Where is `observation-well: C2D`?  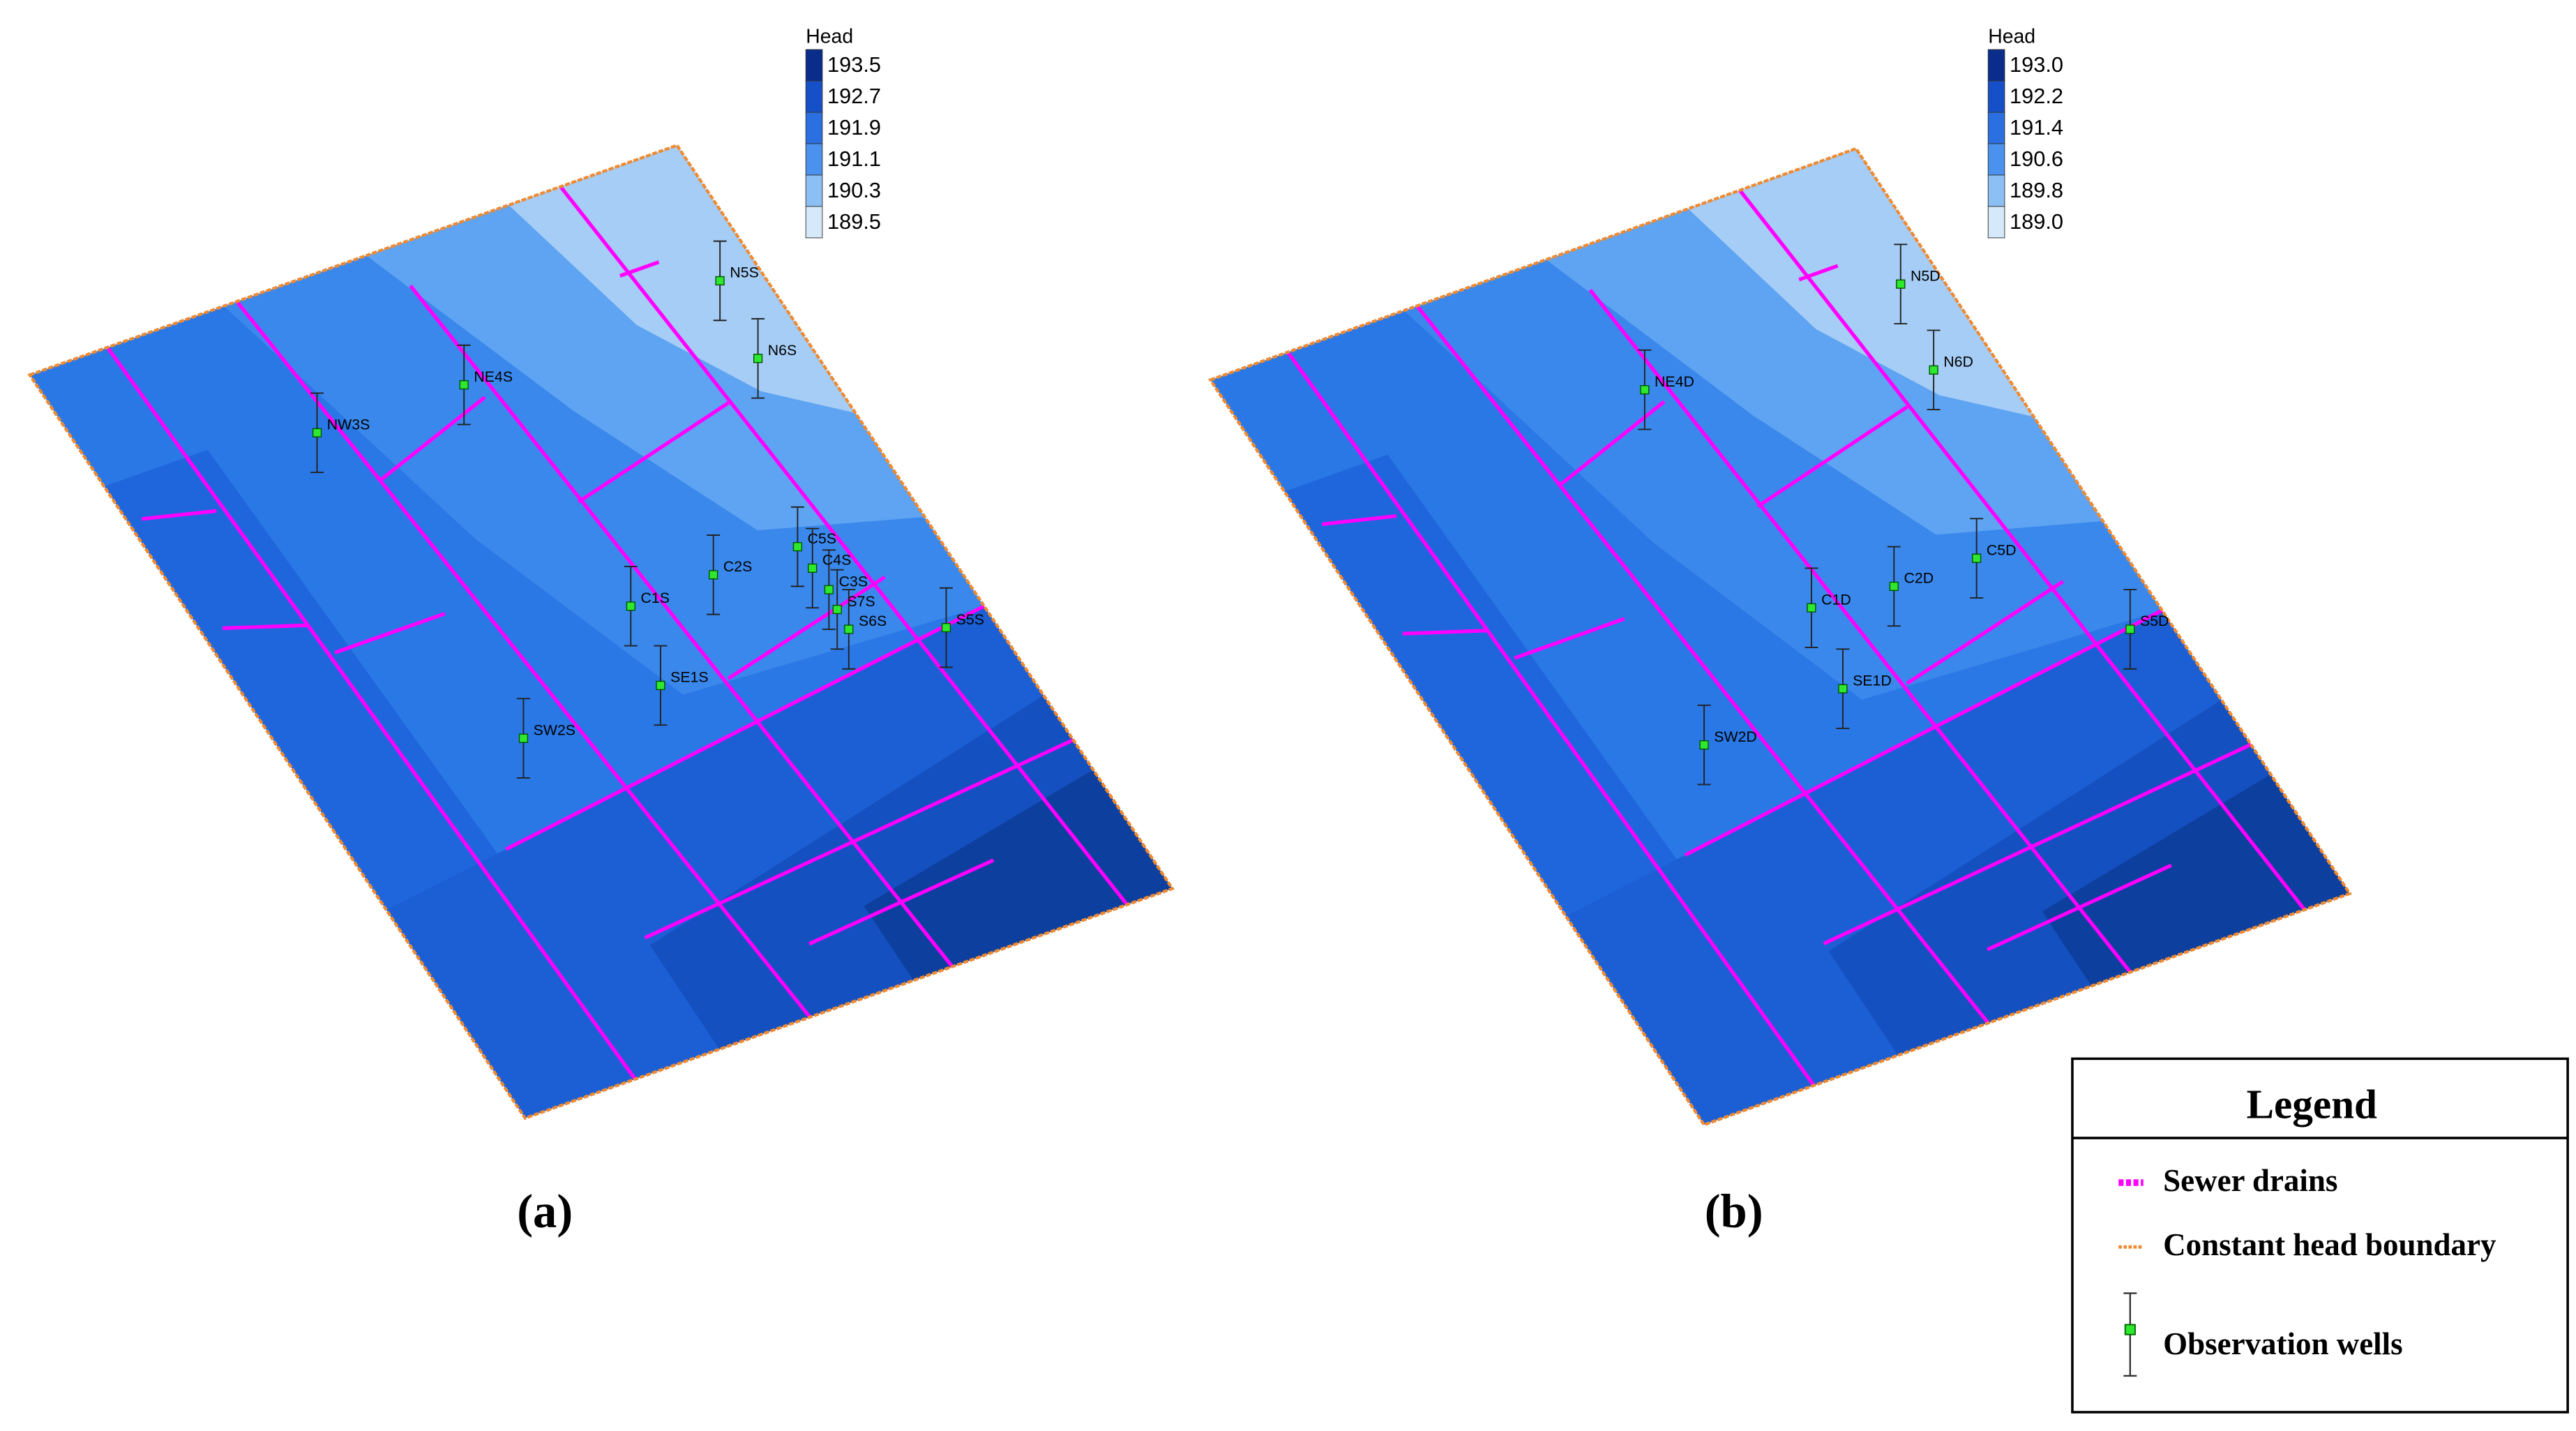 observation-well: C2D is located at coordinates (1910, 586).